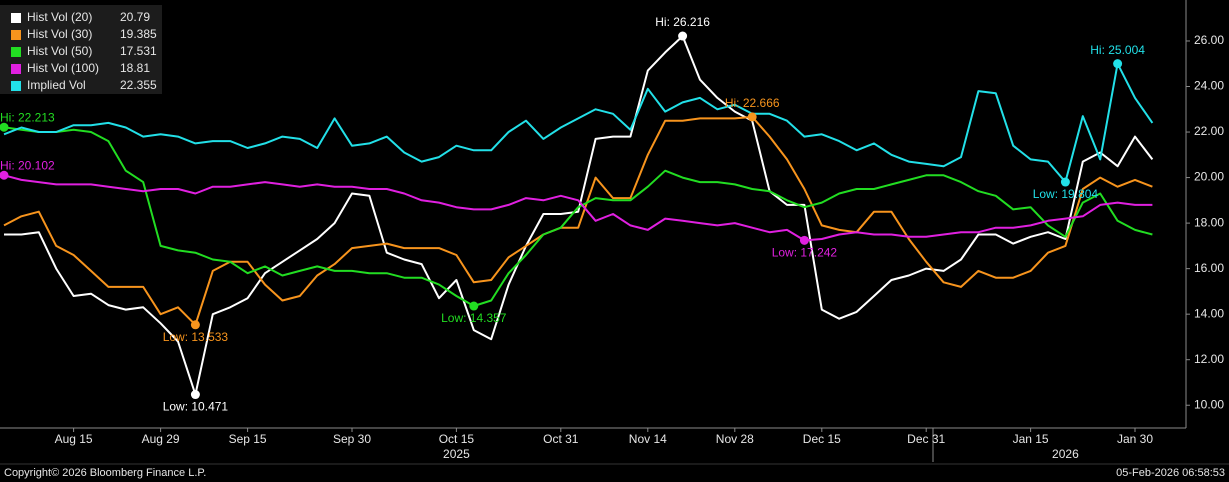  Describe the element at coordinates (682, 22) in the screenshot. I see `extreme-label: Hi: 26.216` at that location.